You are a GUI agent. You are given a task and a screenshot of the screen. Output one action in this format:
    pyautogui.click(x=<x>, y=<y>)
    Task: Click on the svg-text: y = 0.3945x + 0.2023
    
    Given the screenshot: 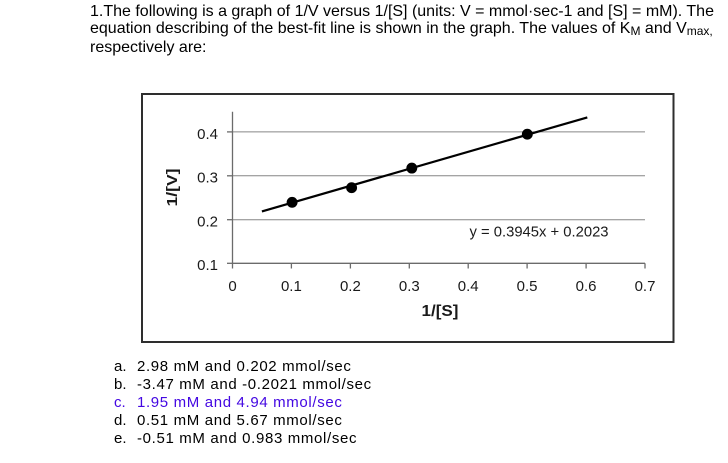 What is the action you would take?
    pyautogui.click(x=539, y=233)
    